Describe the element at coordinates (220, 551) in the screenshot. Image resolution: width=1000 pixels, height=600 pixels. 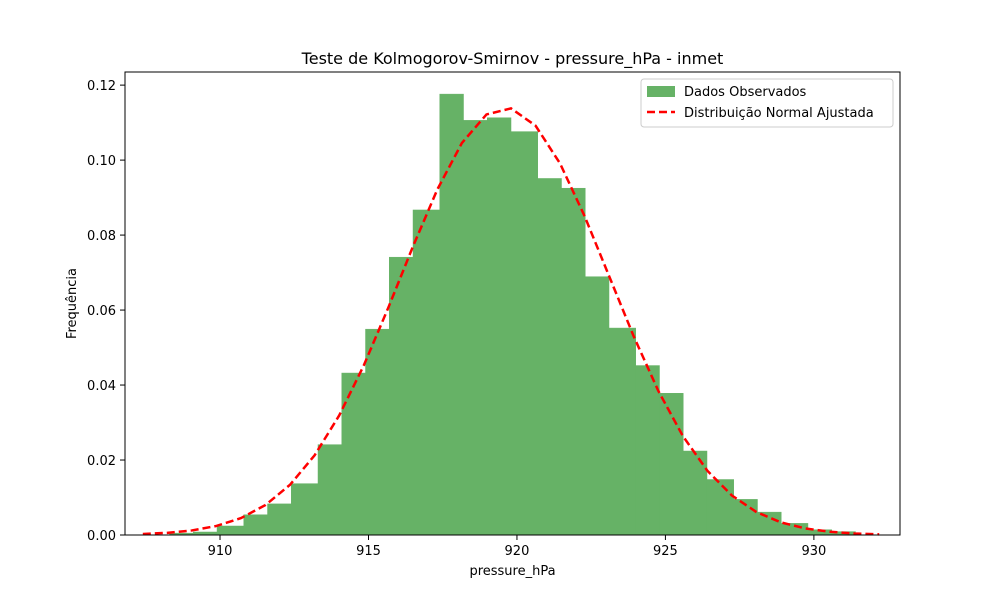
I see `x-tick-label: 910` at that location.